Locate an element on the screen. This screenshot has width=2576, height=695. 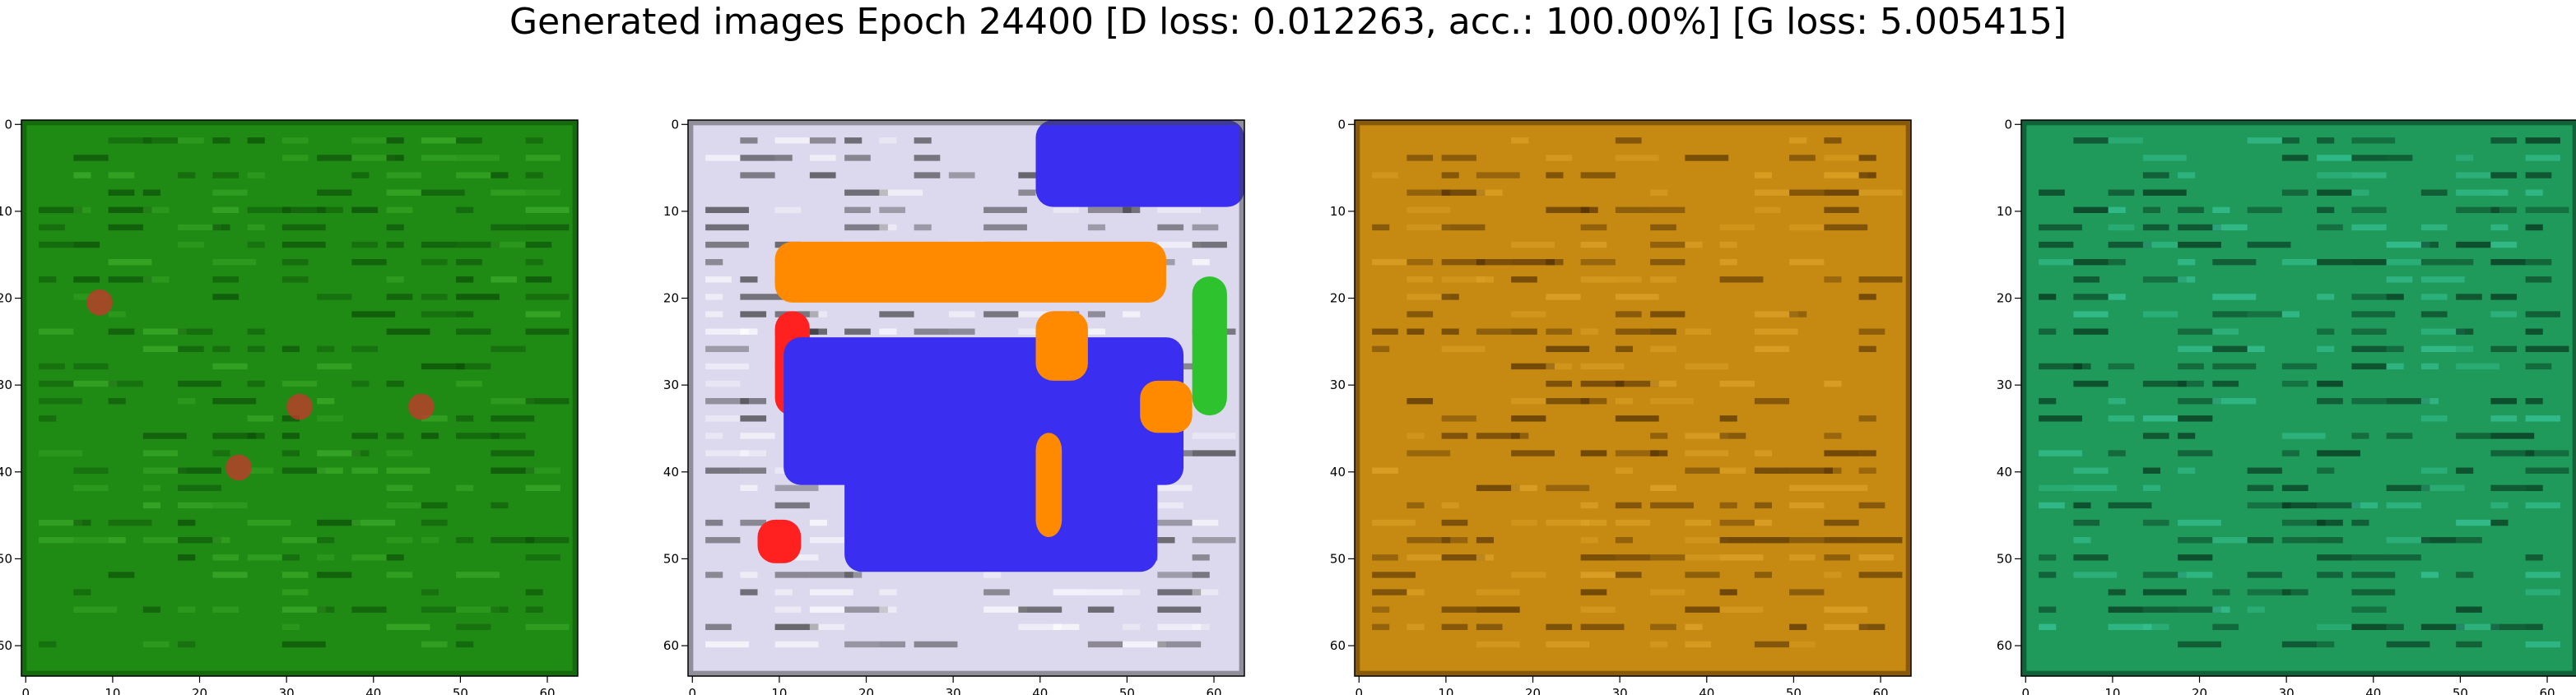
x-tick-label: 20 is located at coordinates (2199, 690).